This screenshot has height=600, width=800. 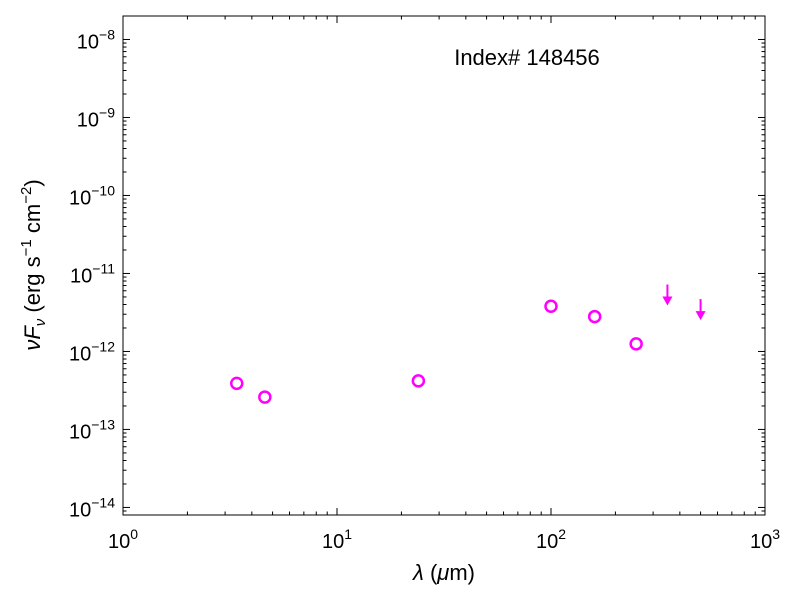 I want to click on x-tick-label: 10², so click(x=551, y=539).